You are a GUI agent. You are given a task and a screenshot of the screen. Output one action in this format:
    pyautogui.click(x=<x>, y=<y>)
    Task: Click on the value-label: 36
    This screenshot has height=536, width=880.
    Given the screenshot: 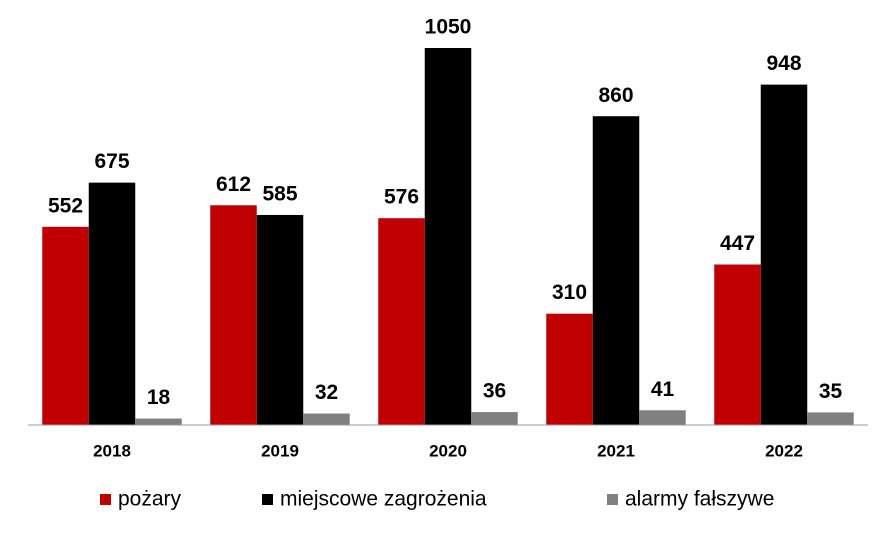 What is the action you would take?
    pyautogui.click(x=494, y=391)
    